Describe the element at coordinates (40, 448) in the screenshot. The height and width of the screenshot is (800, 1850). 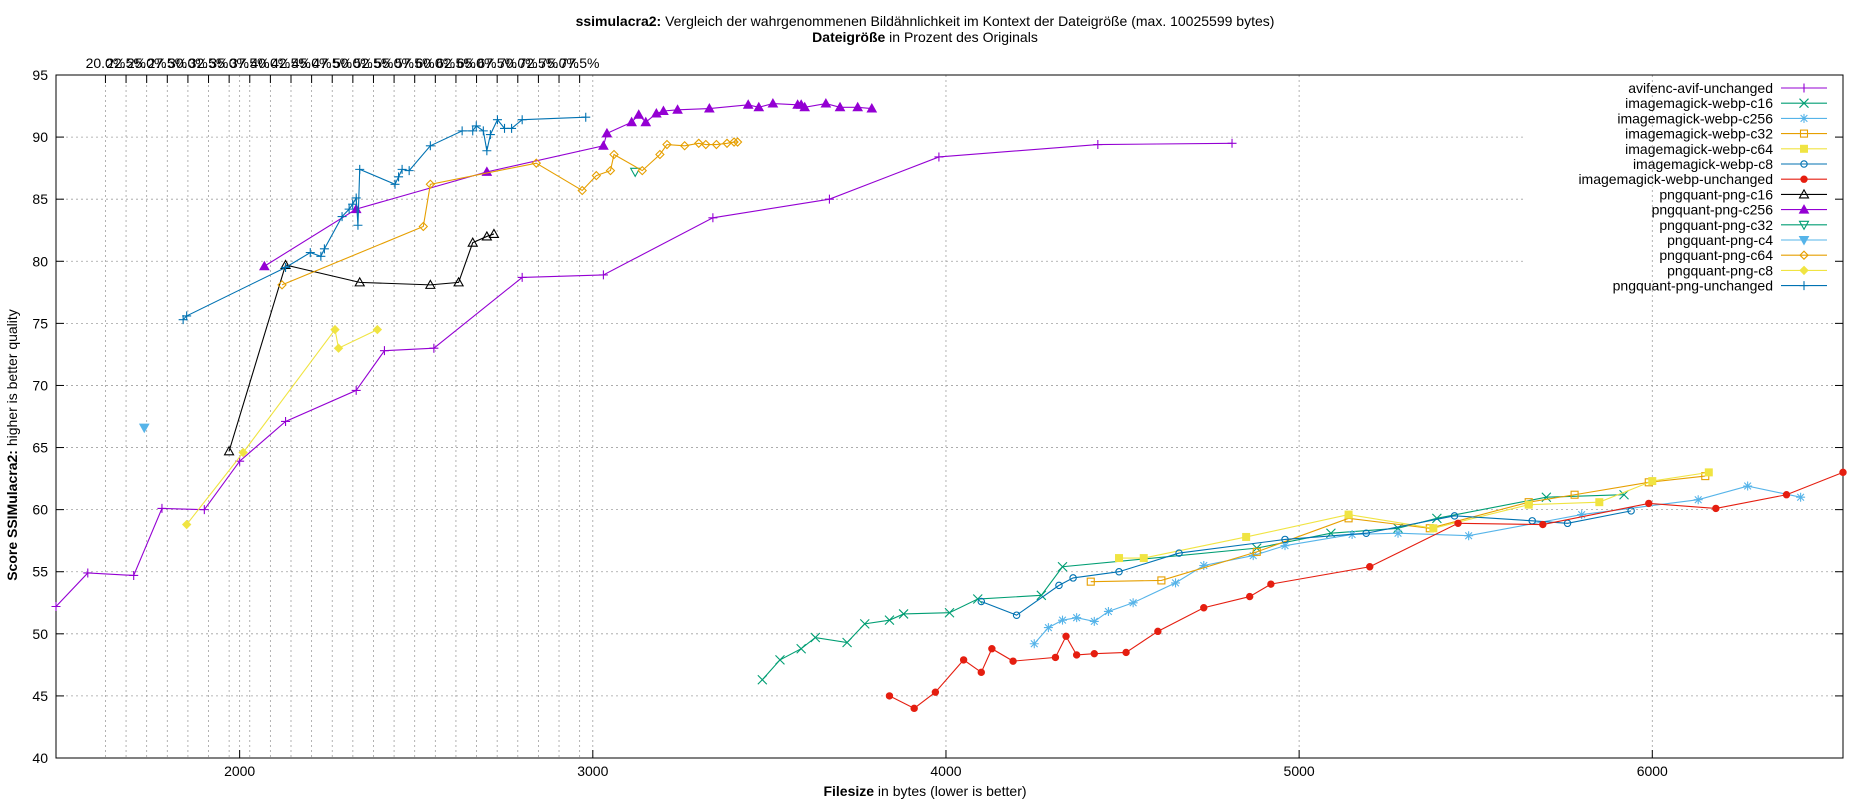
I see `y-tick-label: 65` at that location.